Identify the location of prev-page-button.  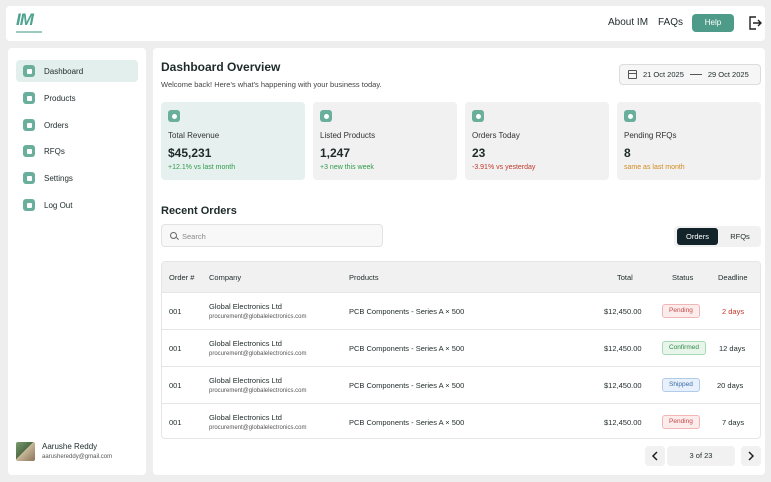
(655, 456).